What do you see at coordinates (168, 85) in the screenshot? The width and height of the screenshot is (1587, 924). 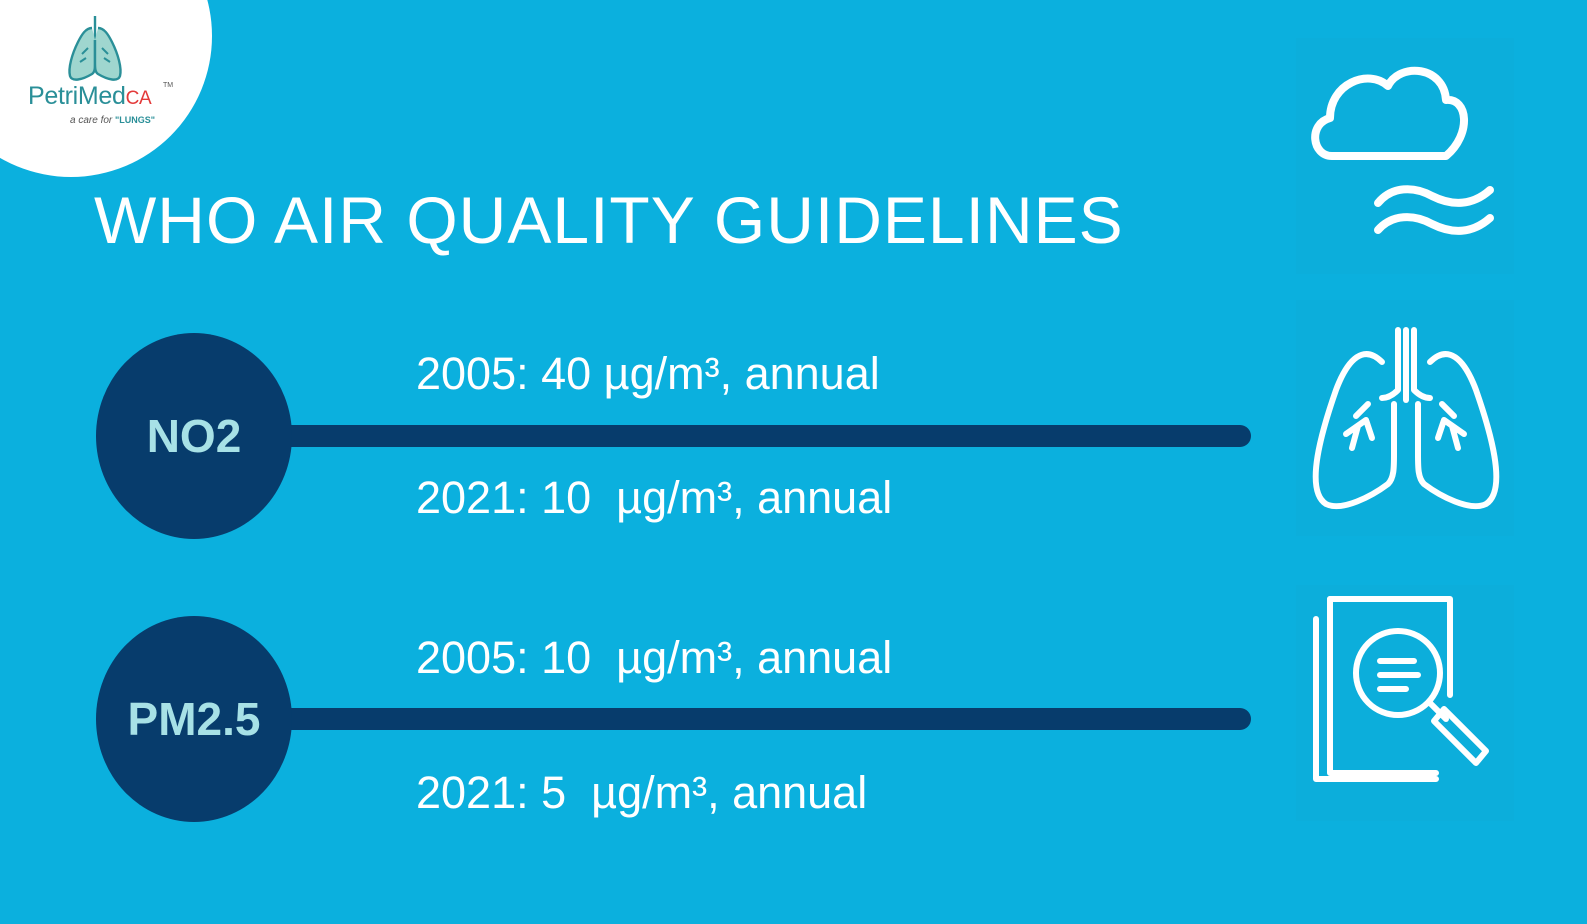 I see `logo-trademark: TM` at bounding box center [168, 85].